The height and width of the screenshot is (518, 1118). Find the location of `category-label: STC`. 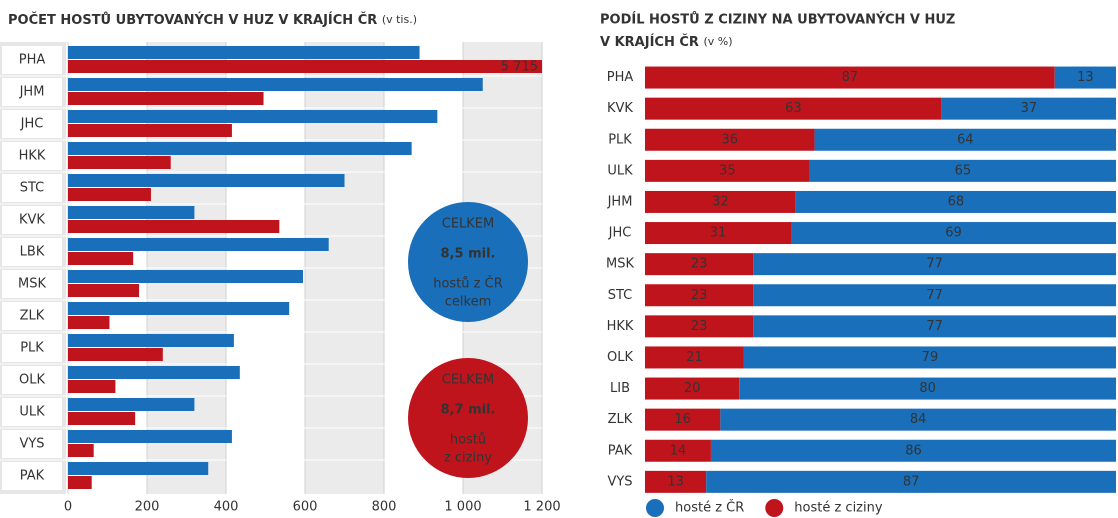

category-label: STC is located at coordinates (620, 295).